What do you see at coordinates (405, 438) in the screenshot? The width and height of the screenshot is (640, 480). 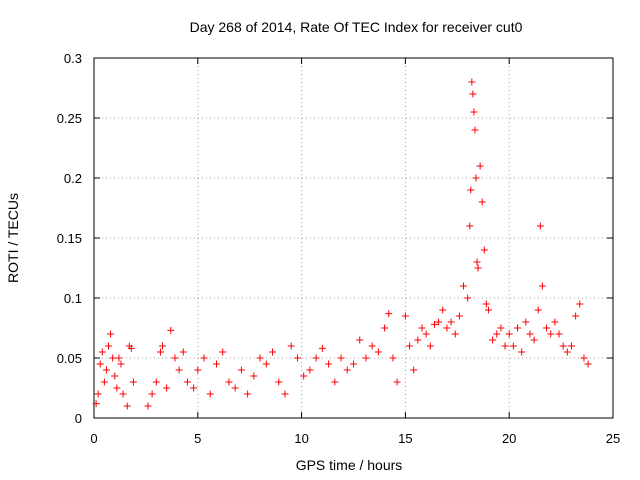 I see `x-tick-label: 15` at bounding box center [405, 438].